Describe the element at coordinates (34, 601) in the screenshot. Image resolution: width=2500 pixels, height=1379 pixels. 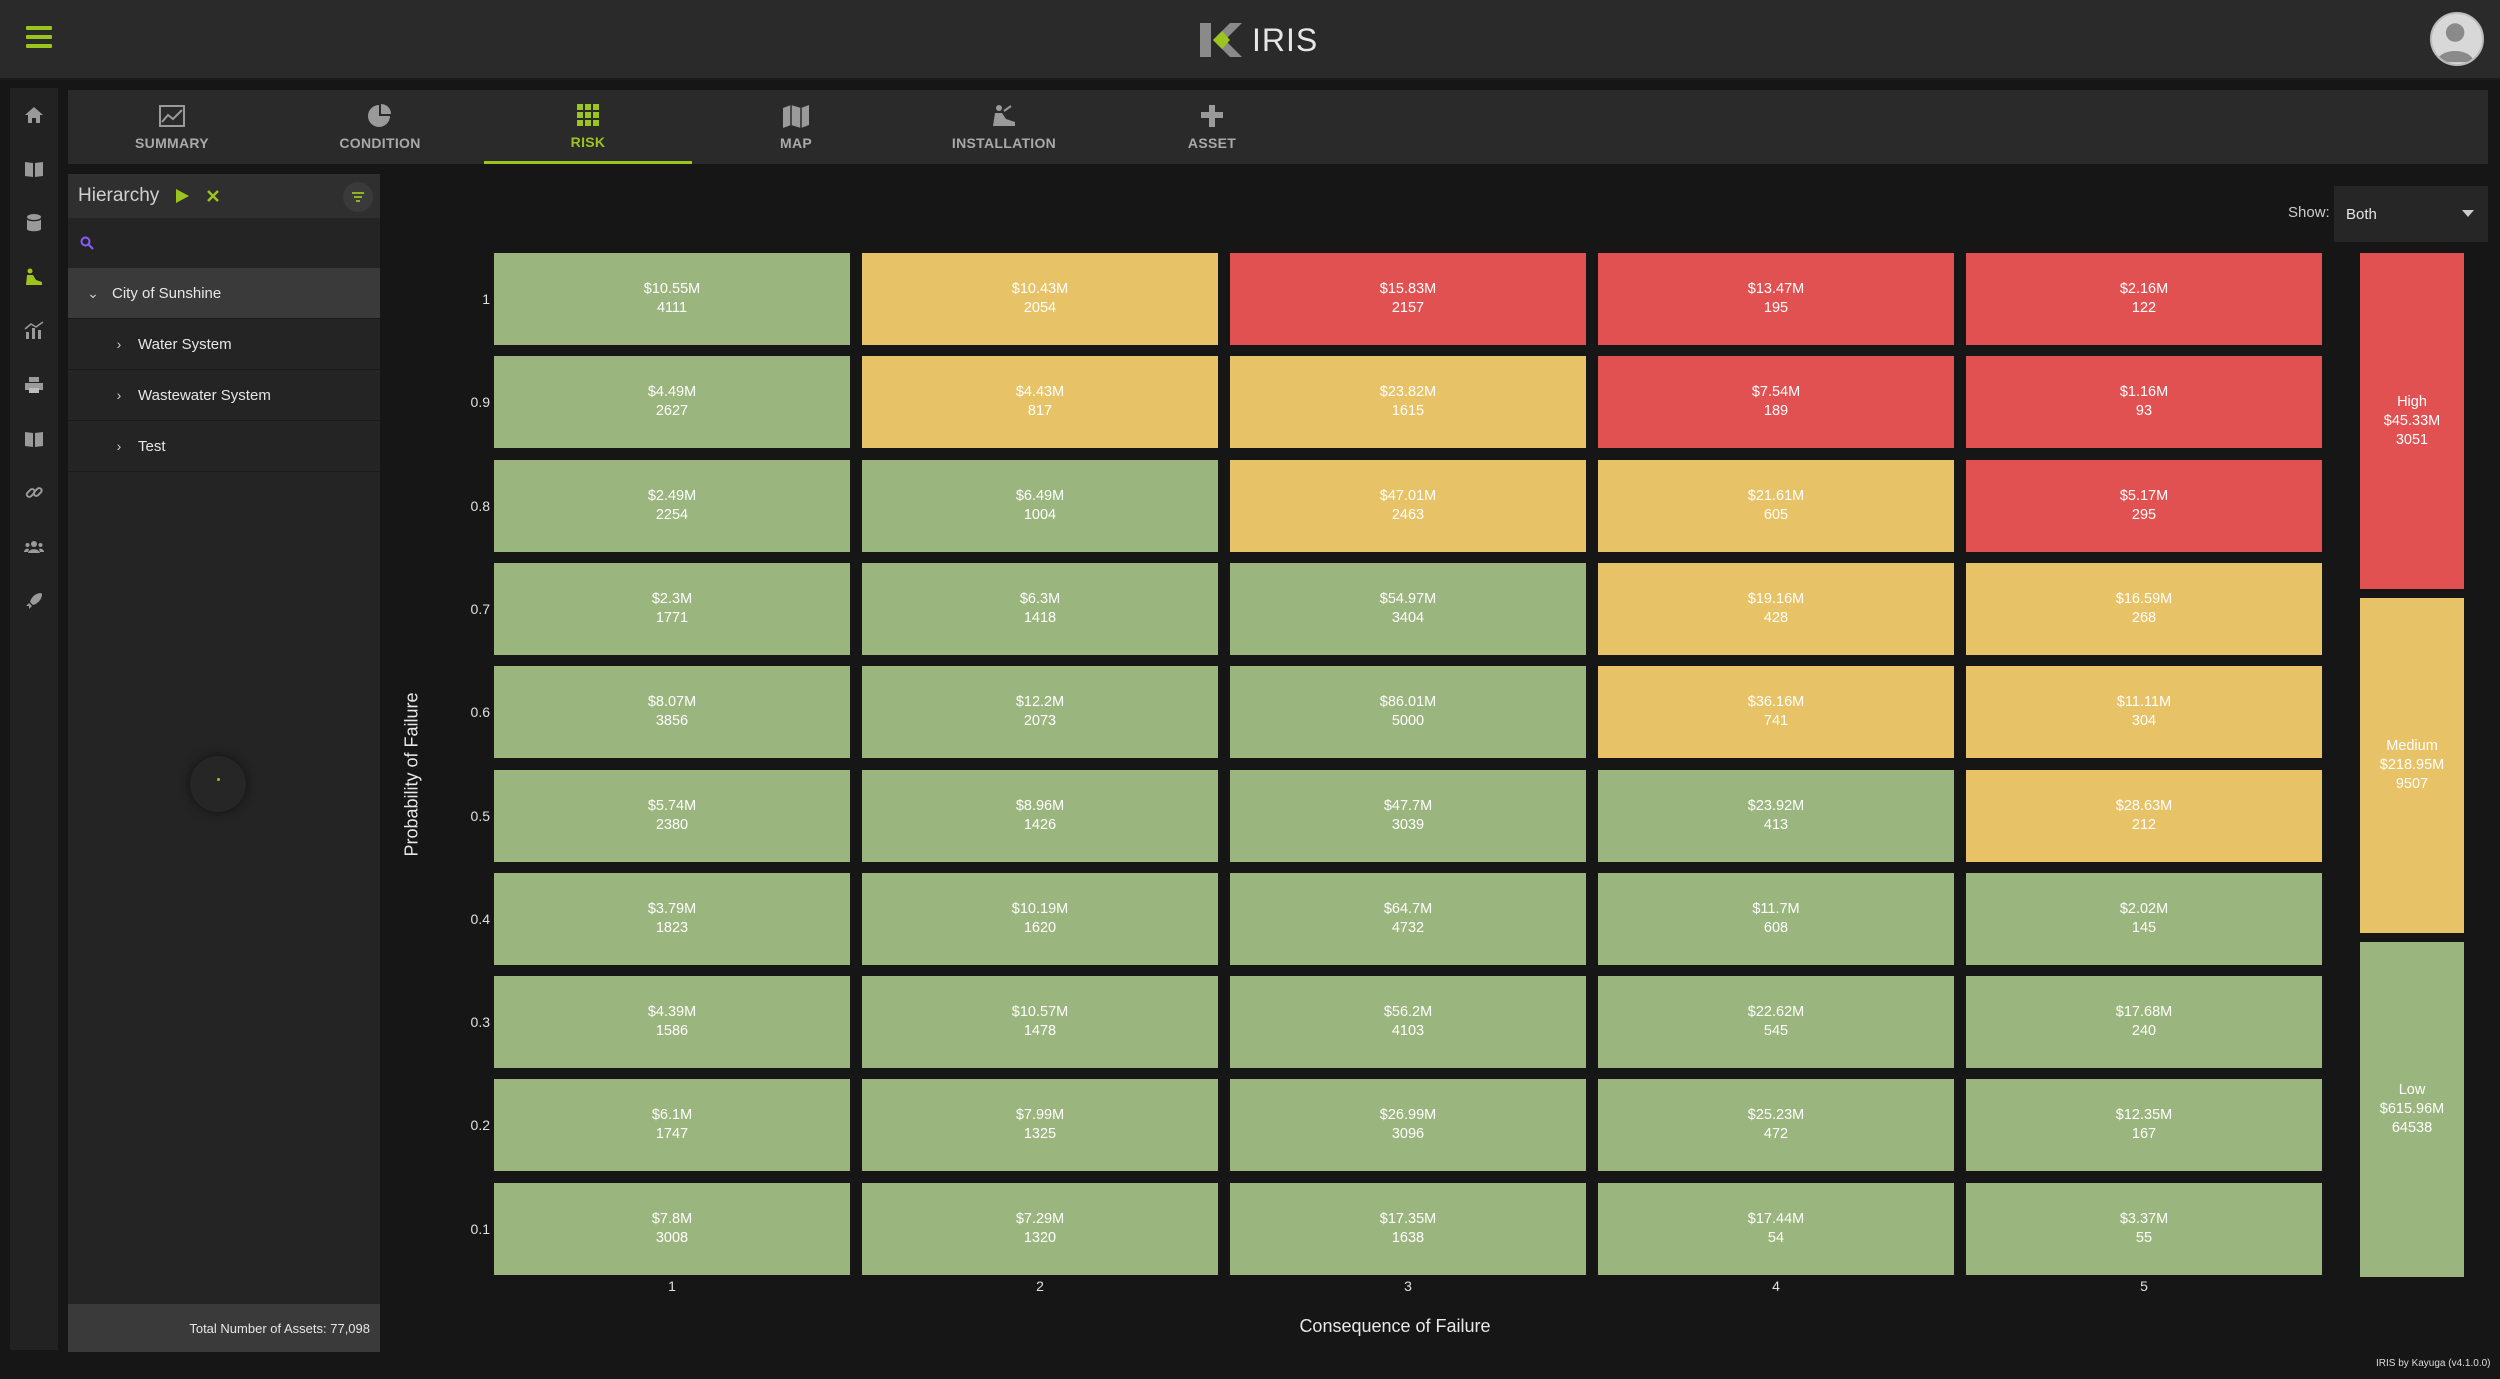
I see `rail-launch` at that location.